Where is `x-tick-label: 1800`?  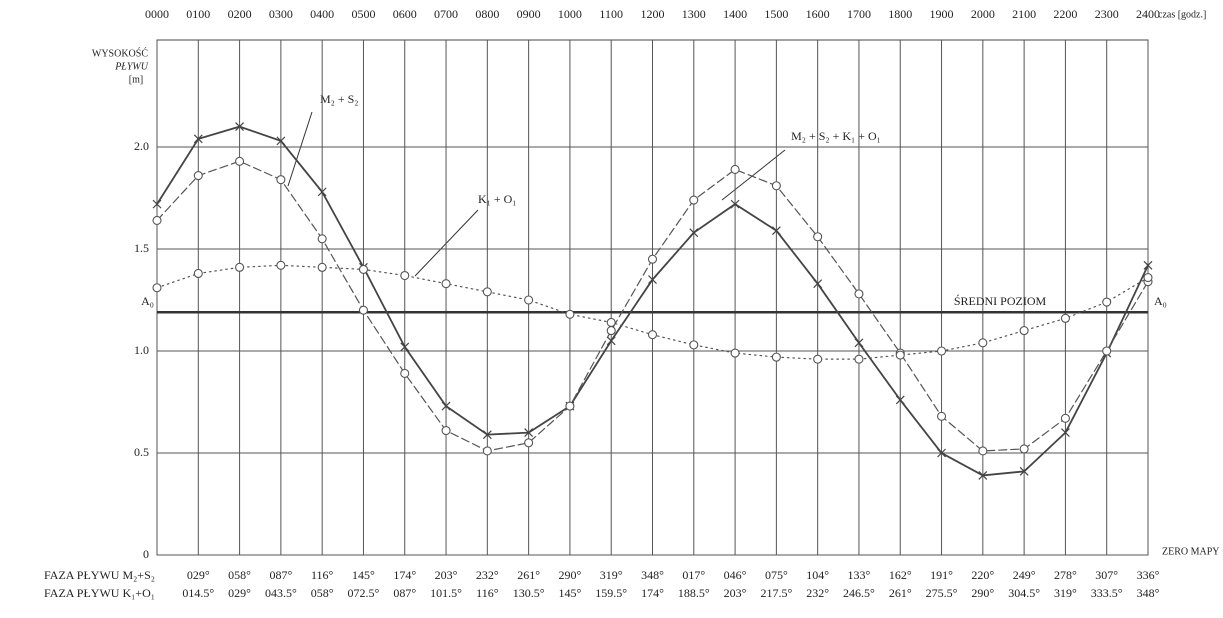 x-tick-label: 1800 is located at coordinates (900, 14).